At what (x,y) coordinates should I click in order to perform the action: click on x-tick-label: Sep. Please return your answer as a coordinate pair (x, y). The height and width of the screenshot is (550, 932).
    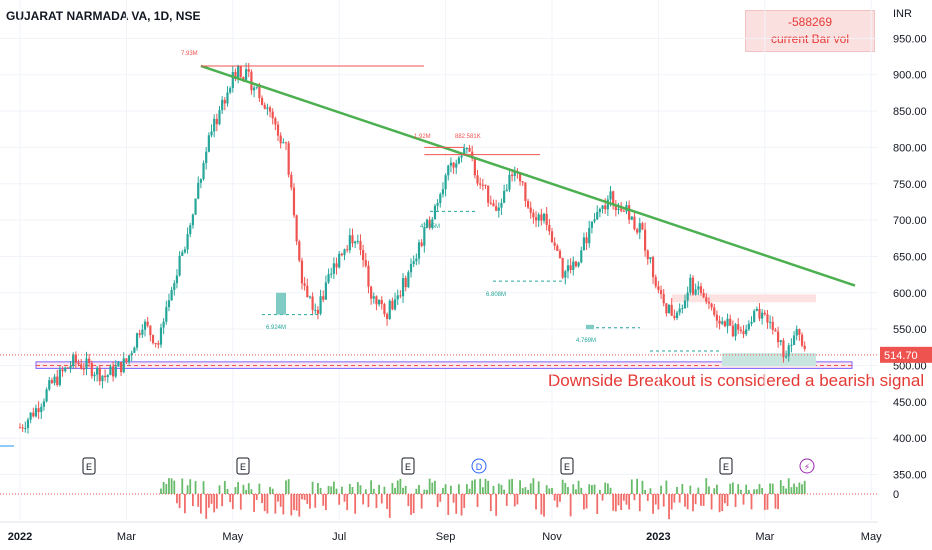
    Looking at the image, I should click on (446, 537).